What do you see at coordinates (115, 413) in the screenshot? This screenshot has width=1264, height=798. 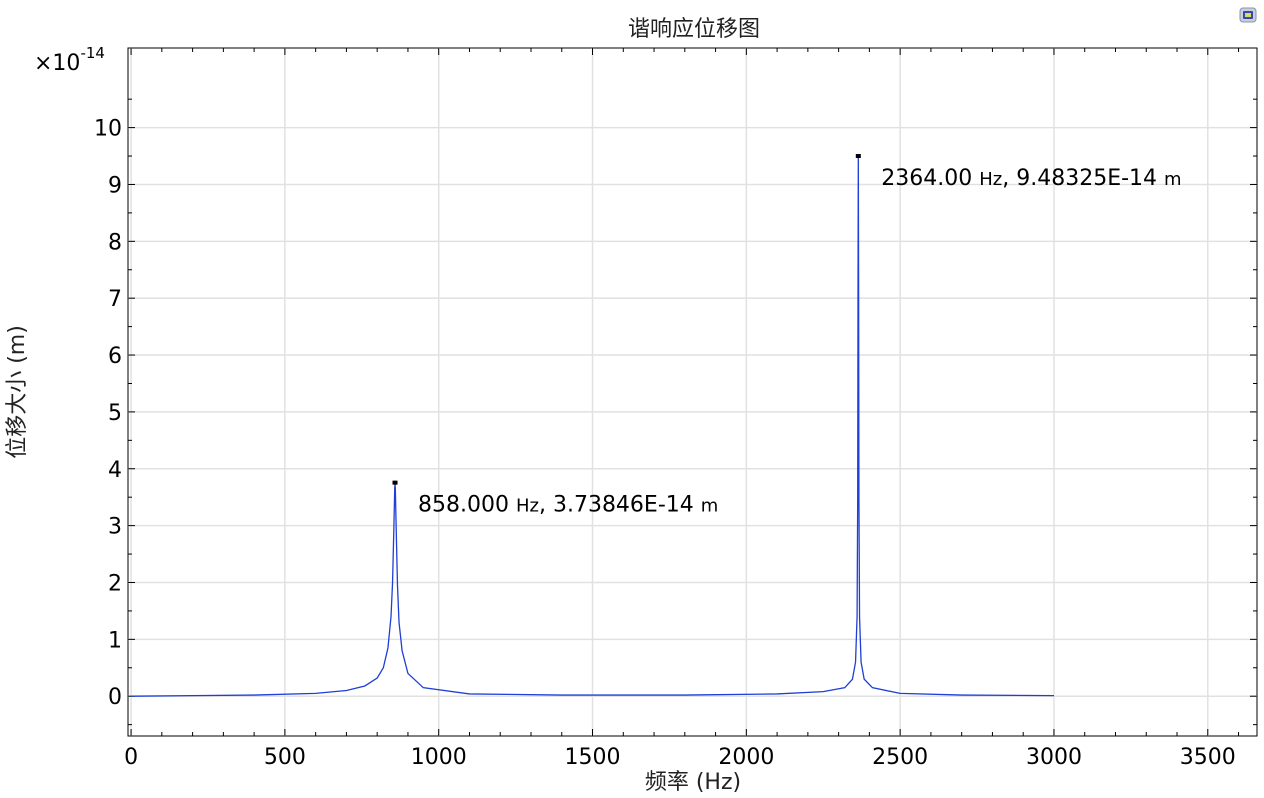 I see `y-tick-label: 5` at bounding box center [115, 413].